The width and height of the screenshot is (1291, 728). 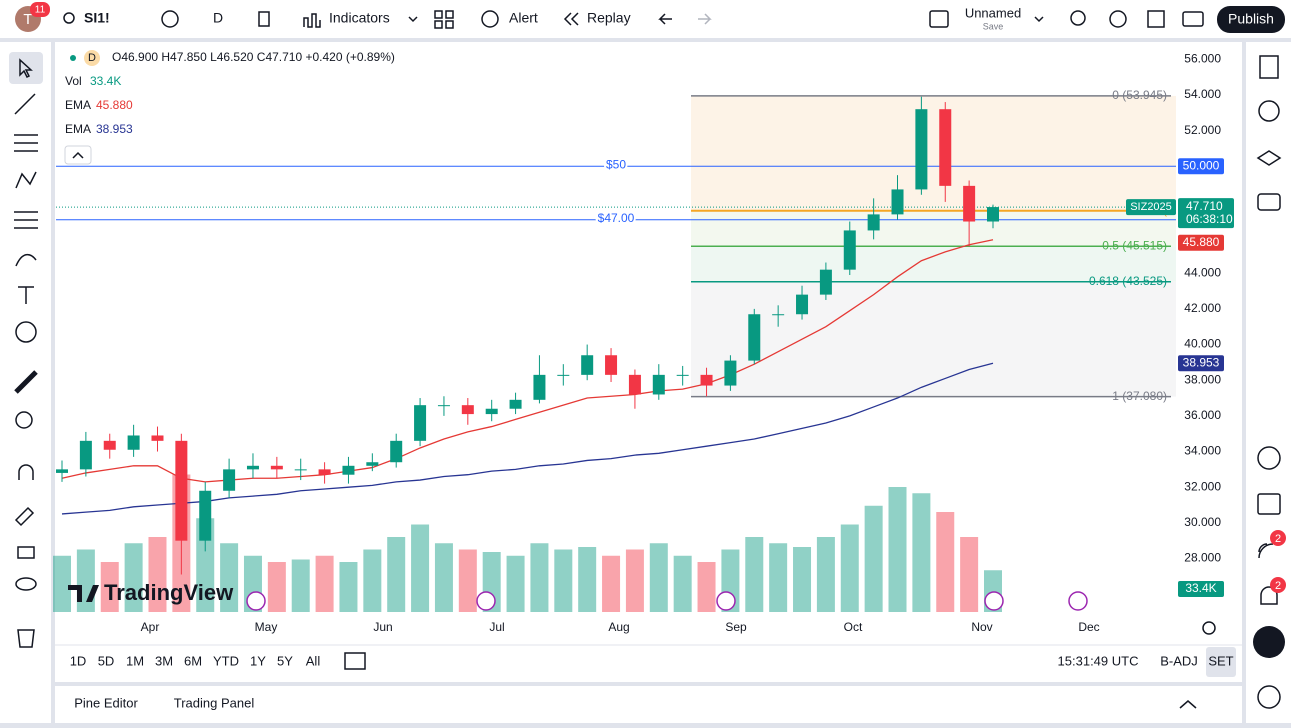 I want to click on stay-drawing-tool, so click(x=24, y=516).